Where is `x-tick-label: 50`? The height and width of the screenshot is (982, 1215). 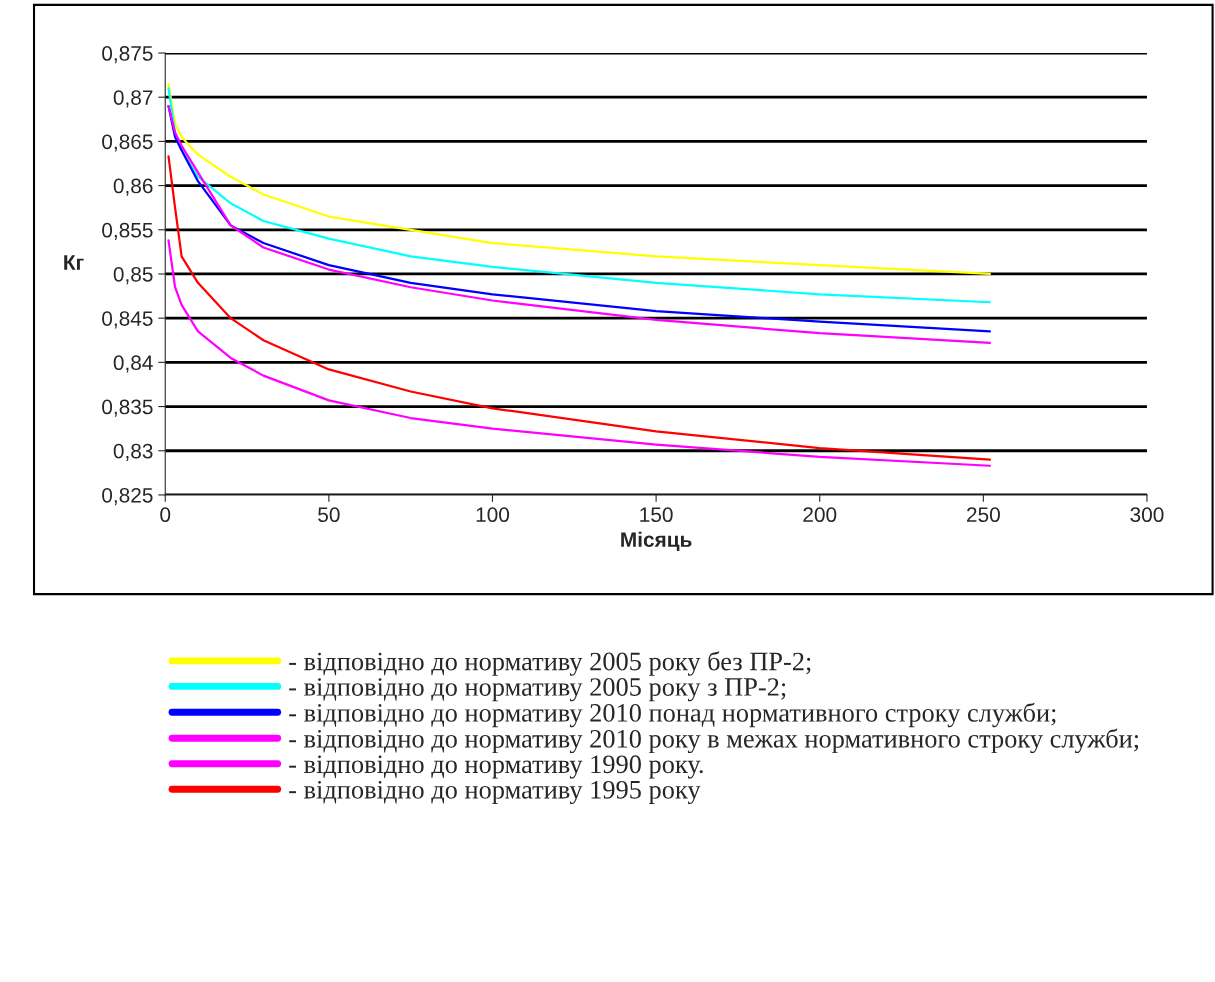 x-tick-label: 50 is located at coordinates (329, 515).